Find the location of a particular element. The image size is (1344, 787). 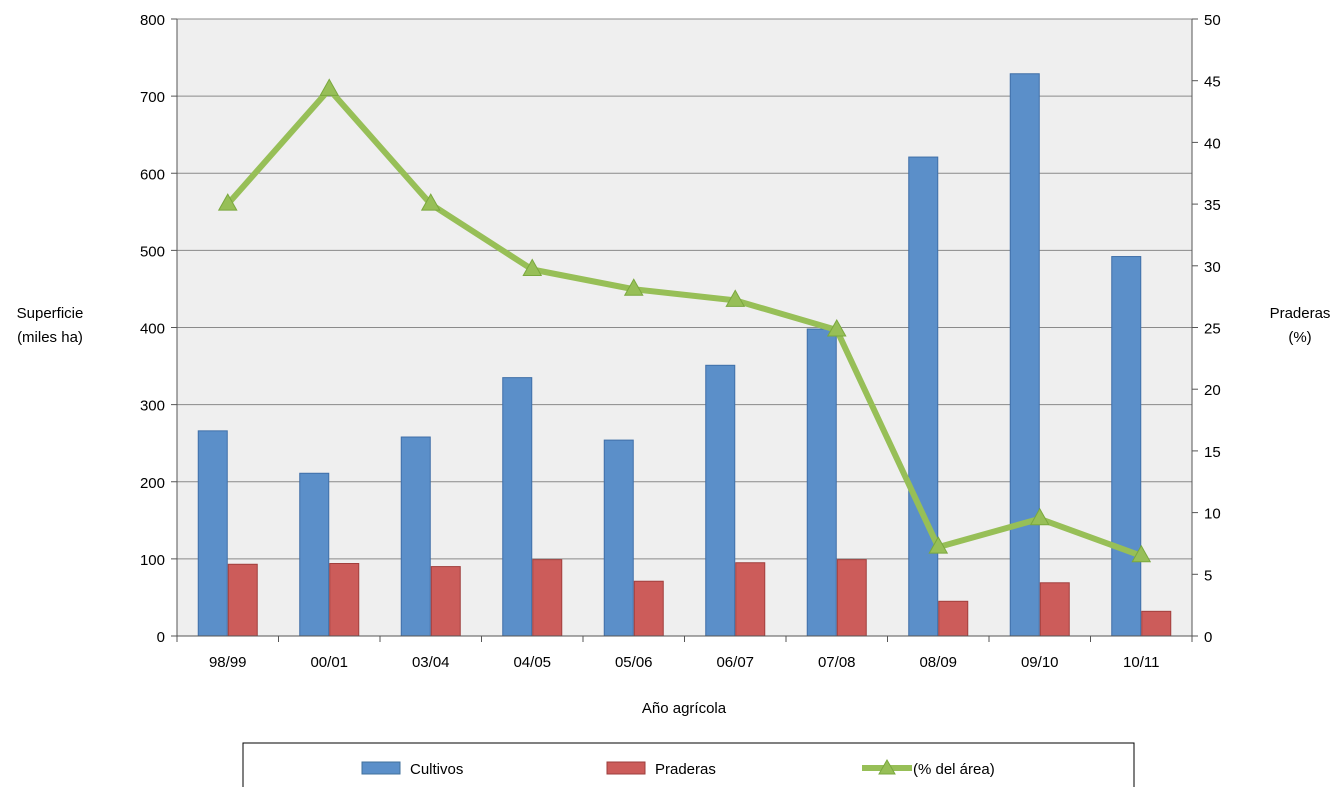

legend-label-percent: (% del área) is located at coordinates (954, 769).